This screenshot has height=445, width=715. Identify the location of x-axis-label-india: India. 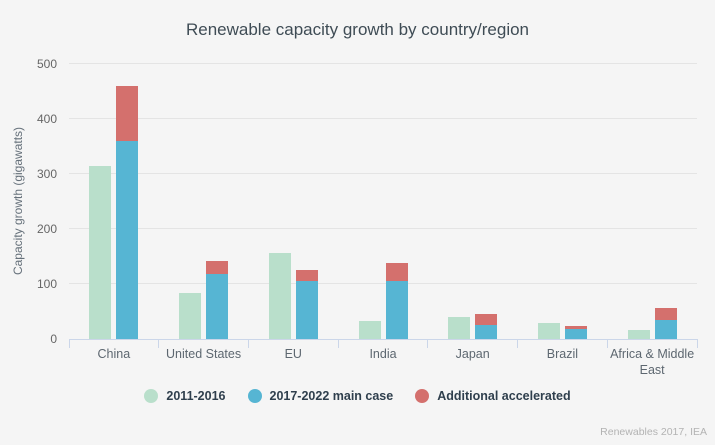
(383, 354).